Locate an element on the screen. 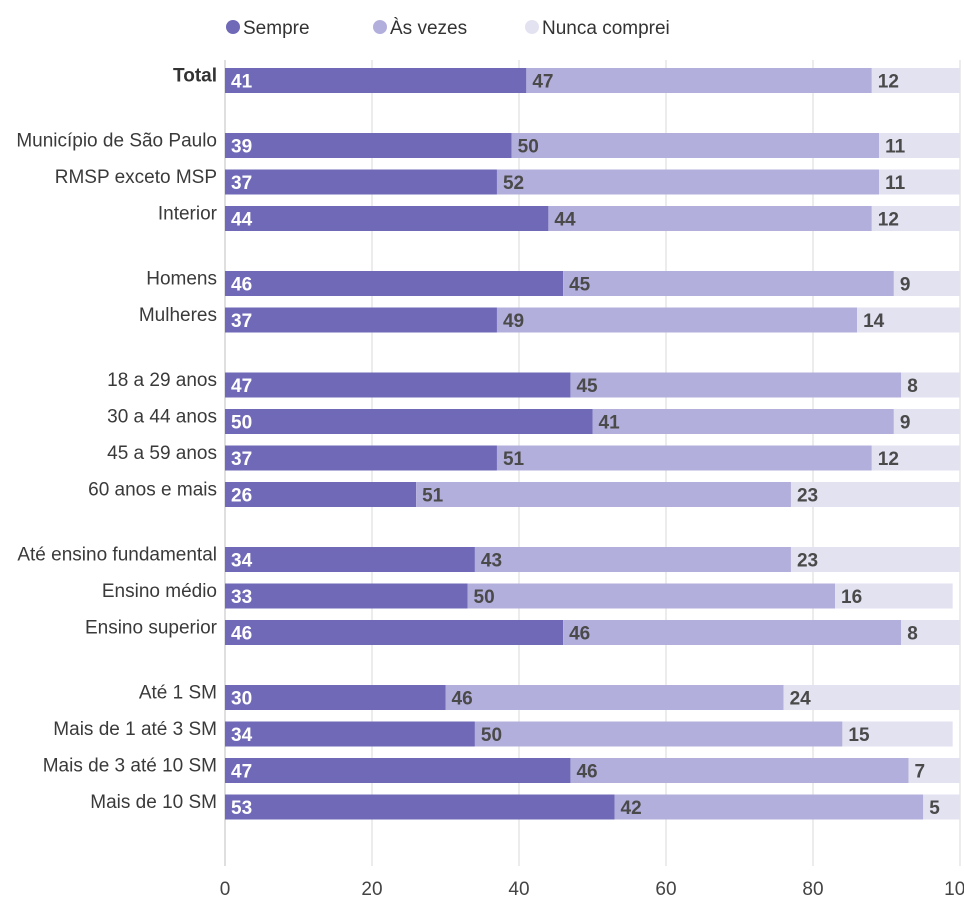 The width and height of the screenshot is (964, 906). bar-nunca-comprei-60-anos-e-mais is located at coordinates (875, 494).